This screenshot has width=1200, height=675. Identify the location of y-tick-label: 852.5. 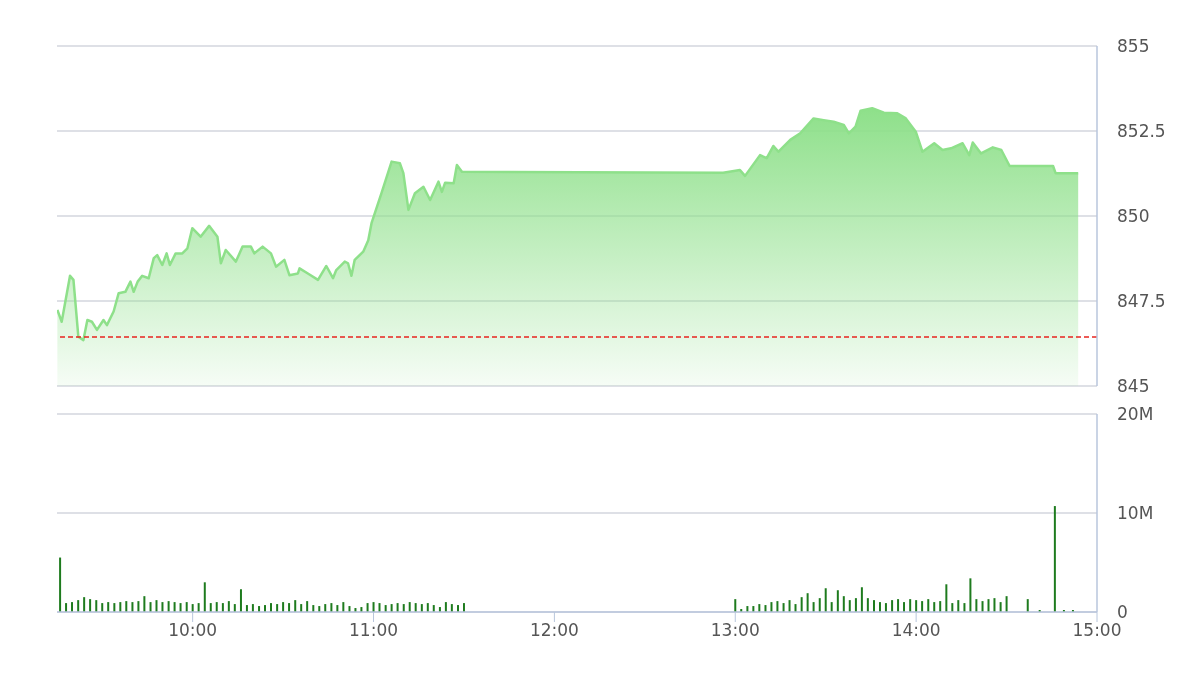
(1141, 131).